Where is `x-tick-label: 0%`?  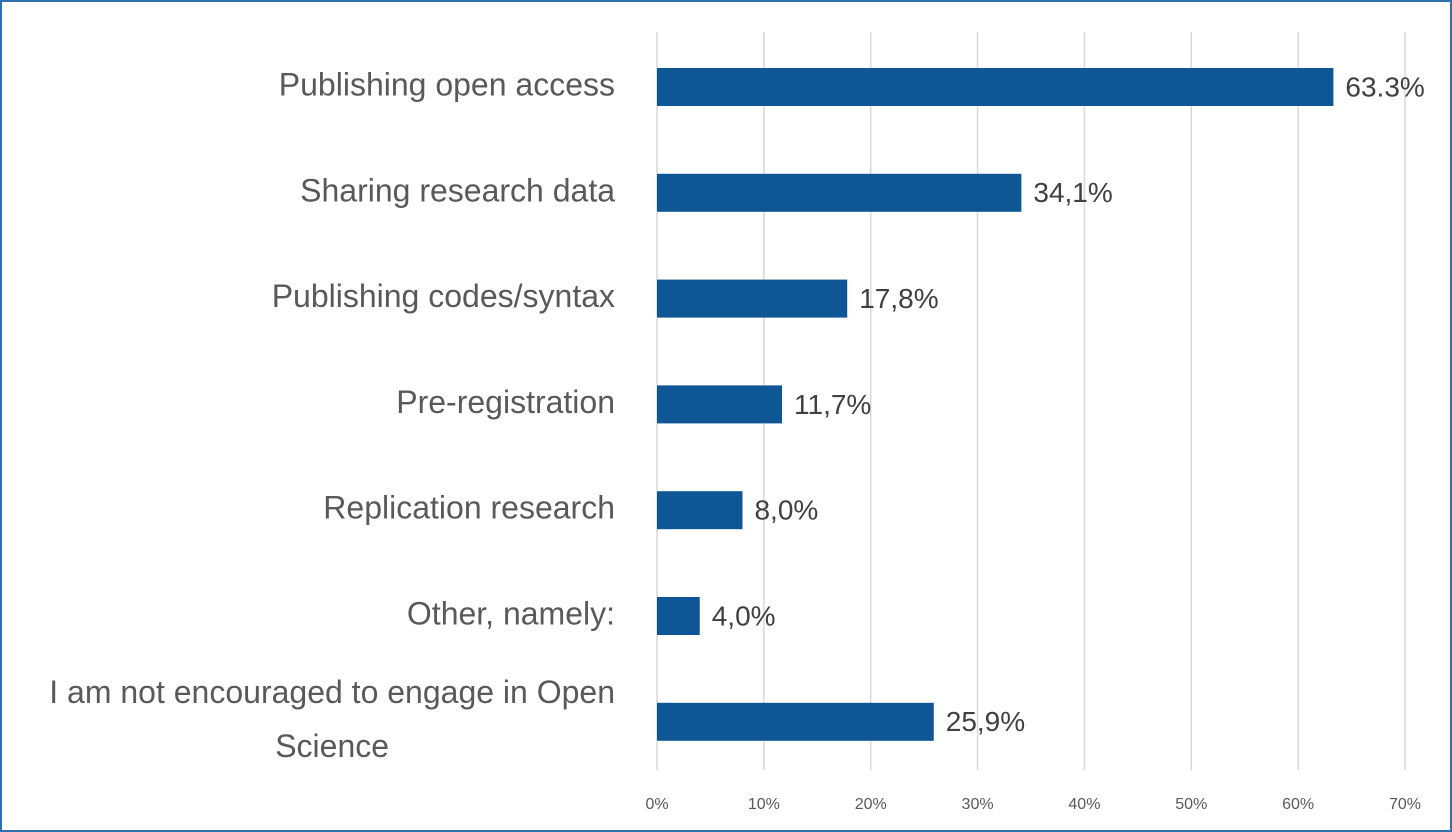 x-tick-label: 0% is located at coordinates (656, 804).